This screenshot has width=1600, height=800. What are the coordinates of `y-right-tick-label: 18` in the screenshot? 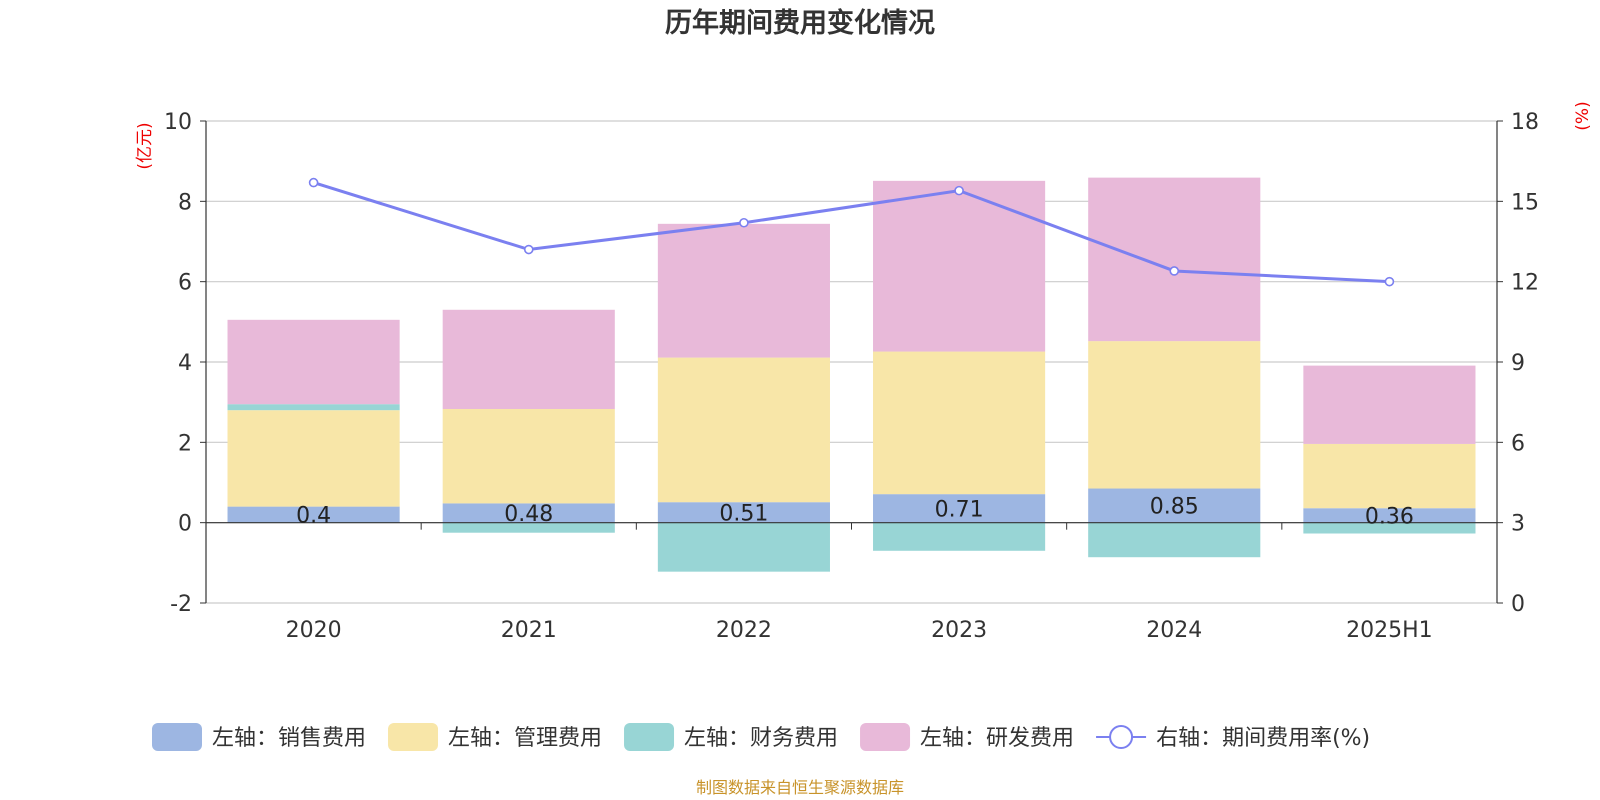 It's located at (1525, 122).